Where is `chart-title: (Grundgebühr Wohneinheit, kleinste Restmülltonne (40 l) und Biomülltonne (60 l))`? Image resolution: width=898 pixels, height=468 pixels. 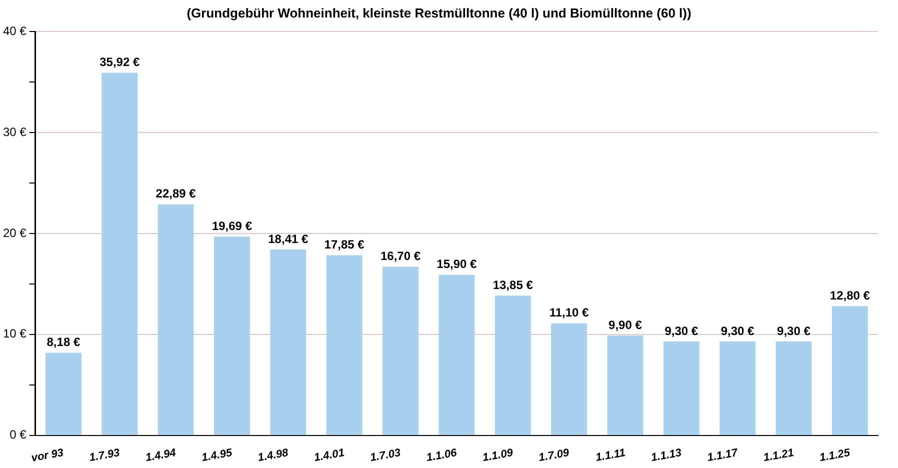 chart-title: (Grundgebühr Wohneinheit, kleinste Restmülltonne (40 l) und Biomülltonne (60 l)) is located at coordinates (439, 12).